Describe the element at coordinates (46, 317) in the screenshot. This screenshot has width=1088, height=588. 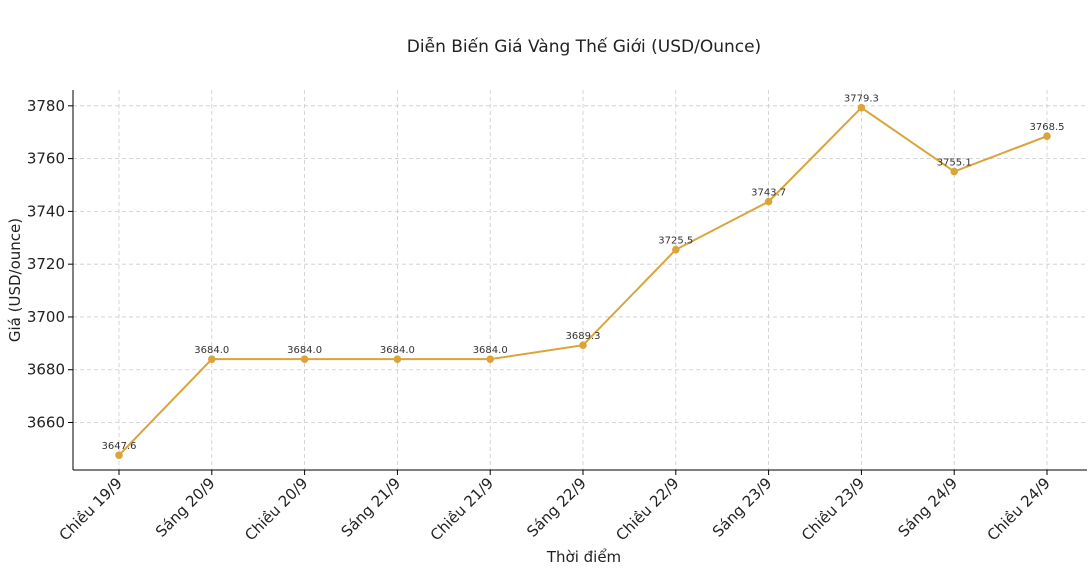
I see `y-tick-label: 3700` at that location.